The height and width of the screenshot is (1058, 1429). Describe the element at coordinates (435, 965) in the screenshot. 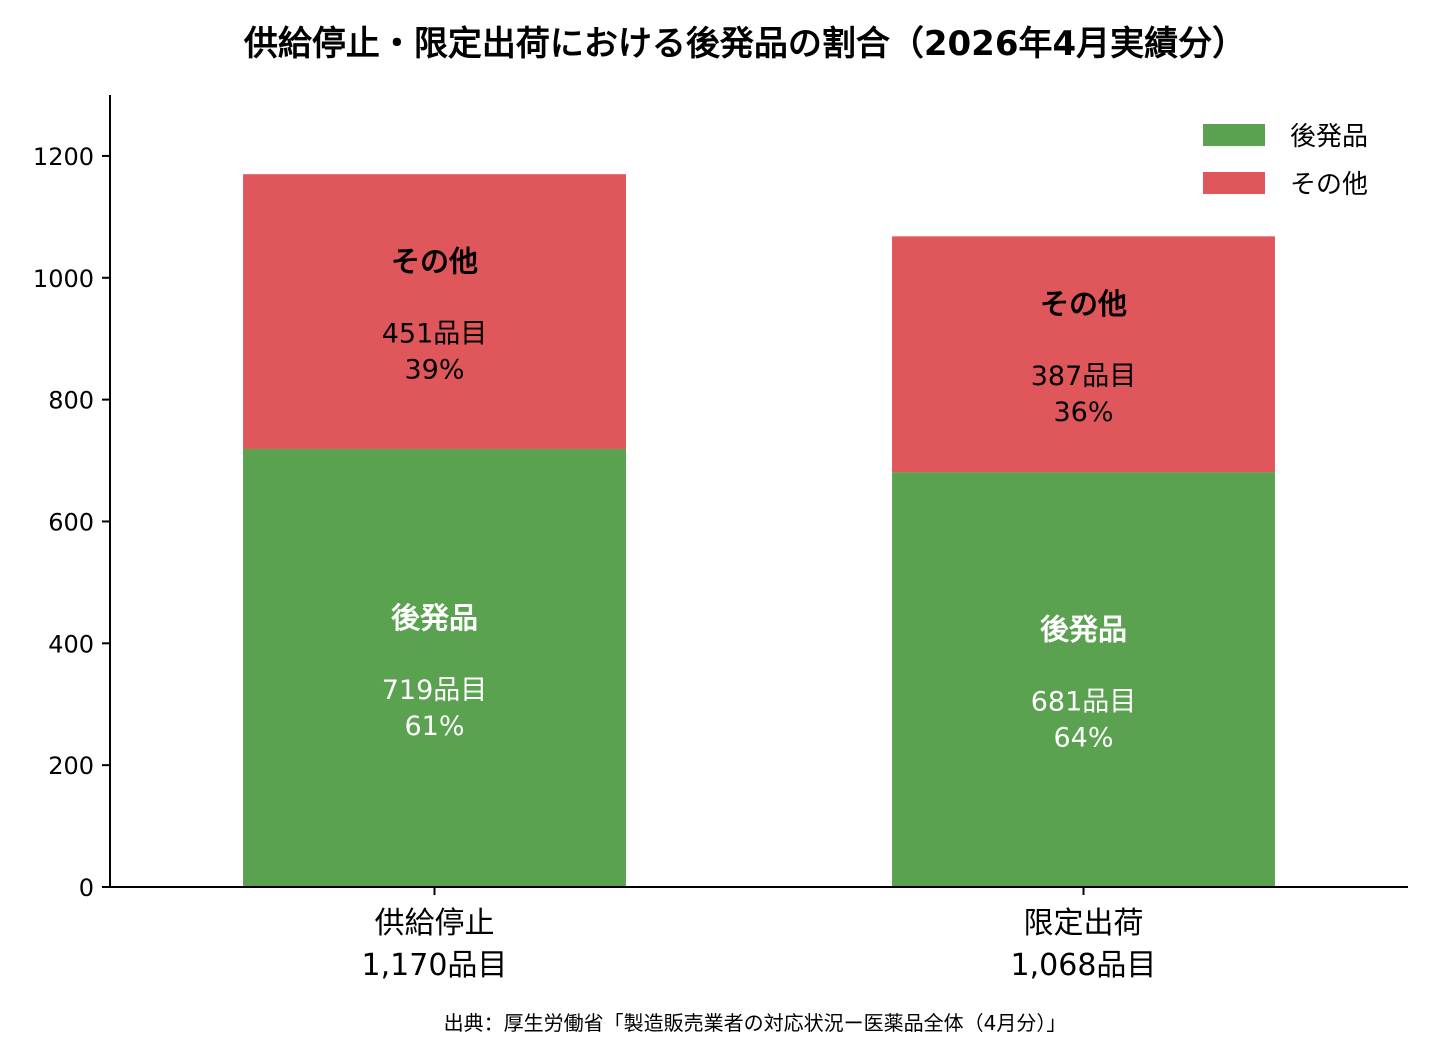

I see `x-tick-sublabel: 1,170品目` at that location.